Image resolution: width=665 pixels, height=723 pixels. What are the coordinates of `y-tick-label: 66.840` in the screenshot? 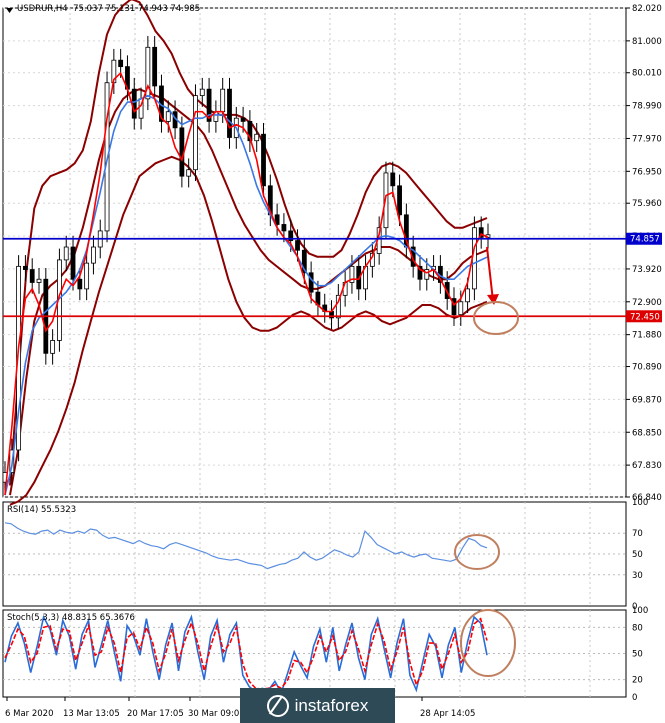 It's located at (647, 498).